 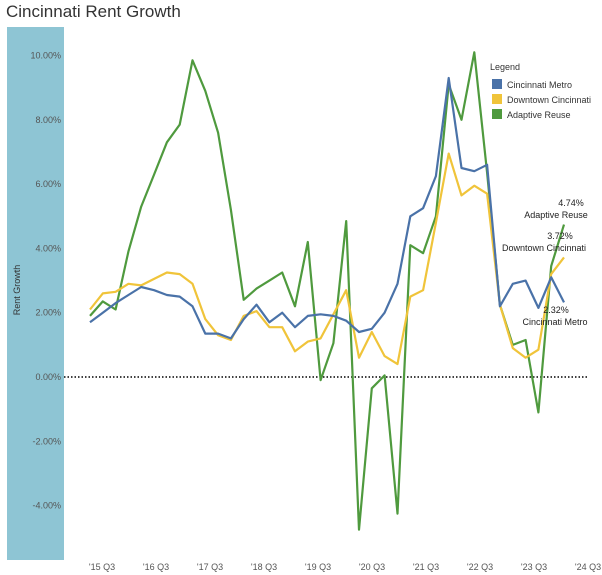 I want to click on x-tick-label: '15 Q3, so click(x=102, y=567).